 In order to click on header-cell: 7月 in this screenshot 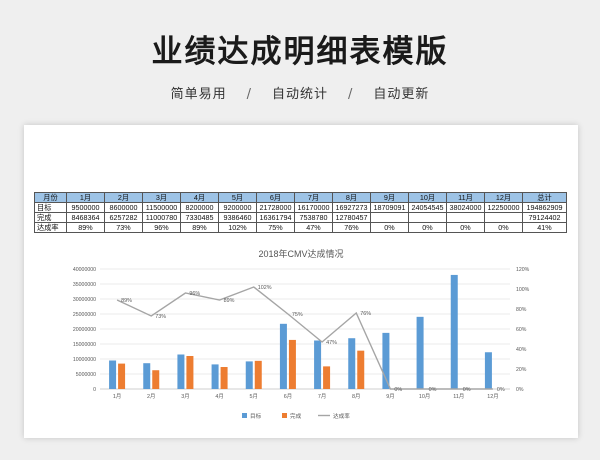, I will do `click(313, 197)`.